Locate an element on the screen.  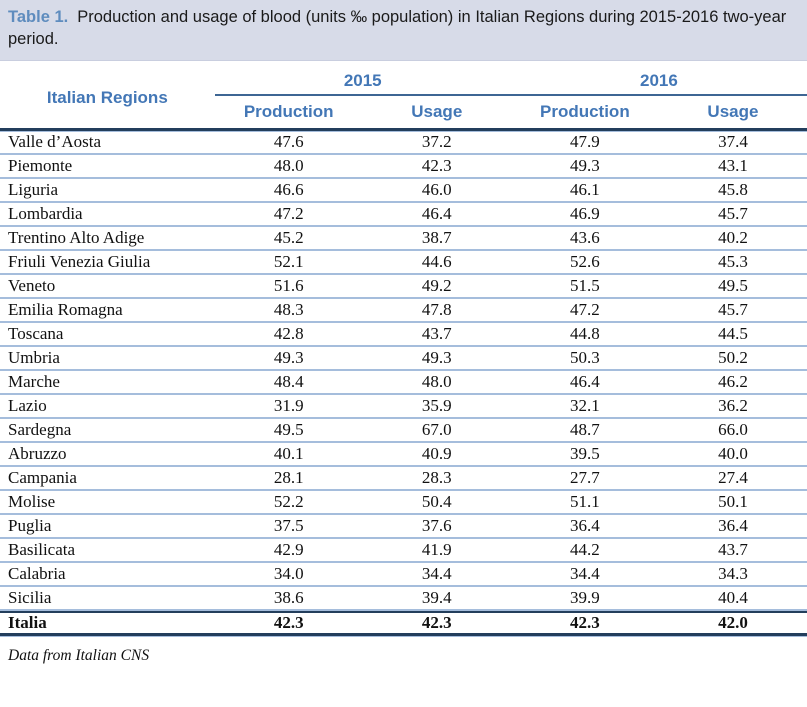
region-name: Calabria is located at coordinates (107, 575).